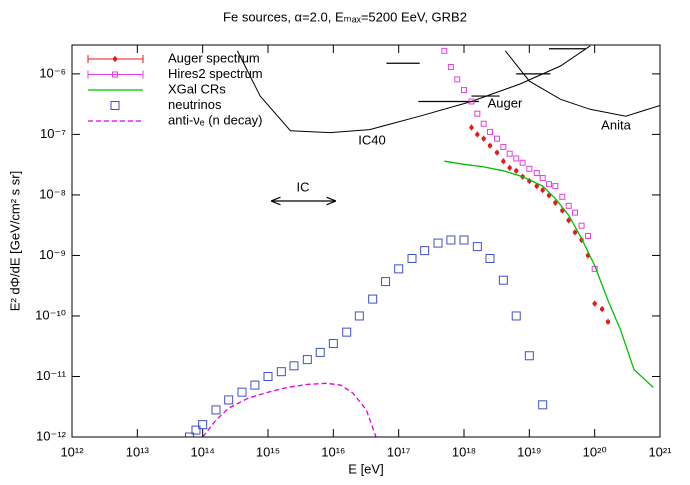 Image resolution: width=690 pixels, height=485 pixels. What do you see at coordinates (52, 72) in the screenshot?
I see `y-tick-label: 10⁻⁶` at bounding box center [52, 72].